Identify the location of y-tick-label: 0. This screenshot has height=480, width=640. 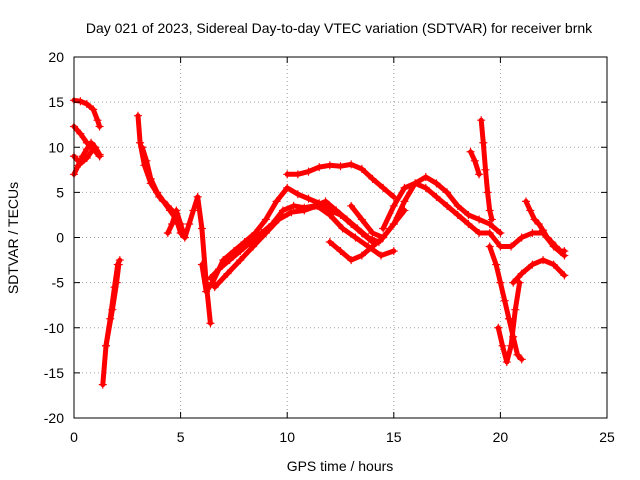
(60, 238).